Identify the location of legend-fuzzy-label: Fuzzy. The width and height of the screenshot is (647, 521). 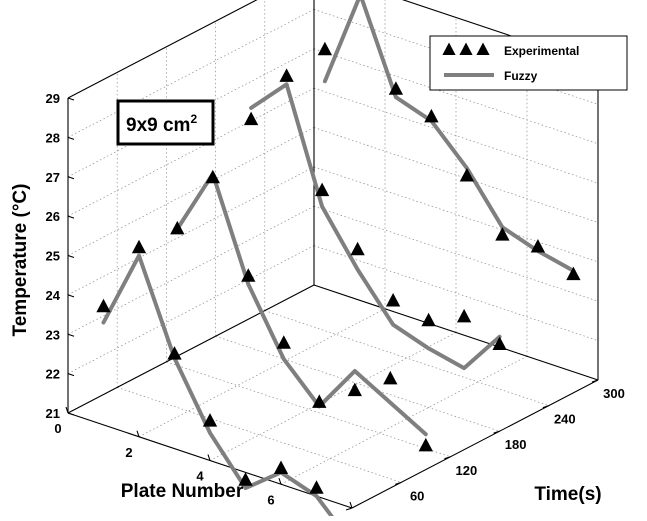
(521, 76).